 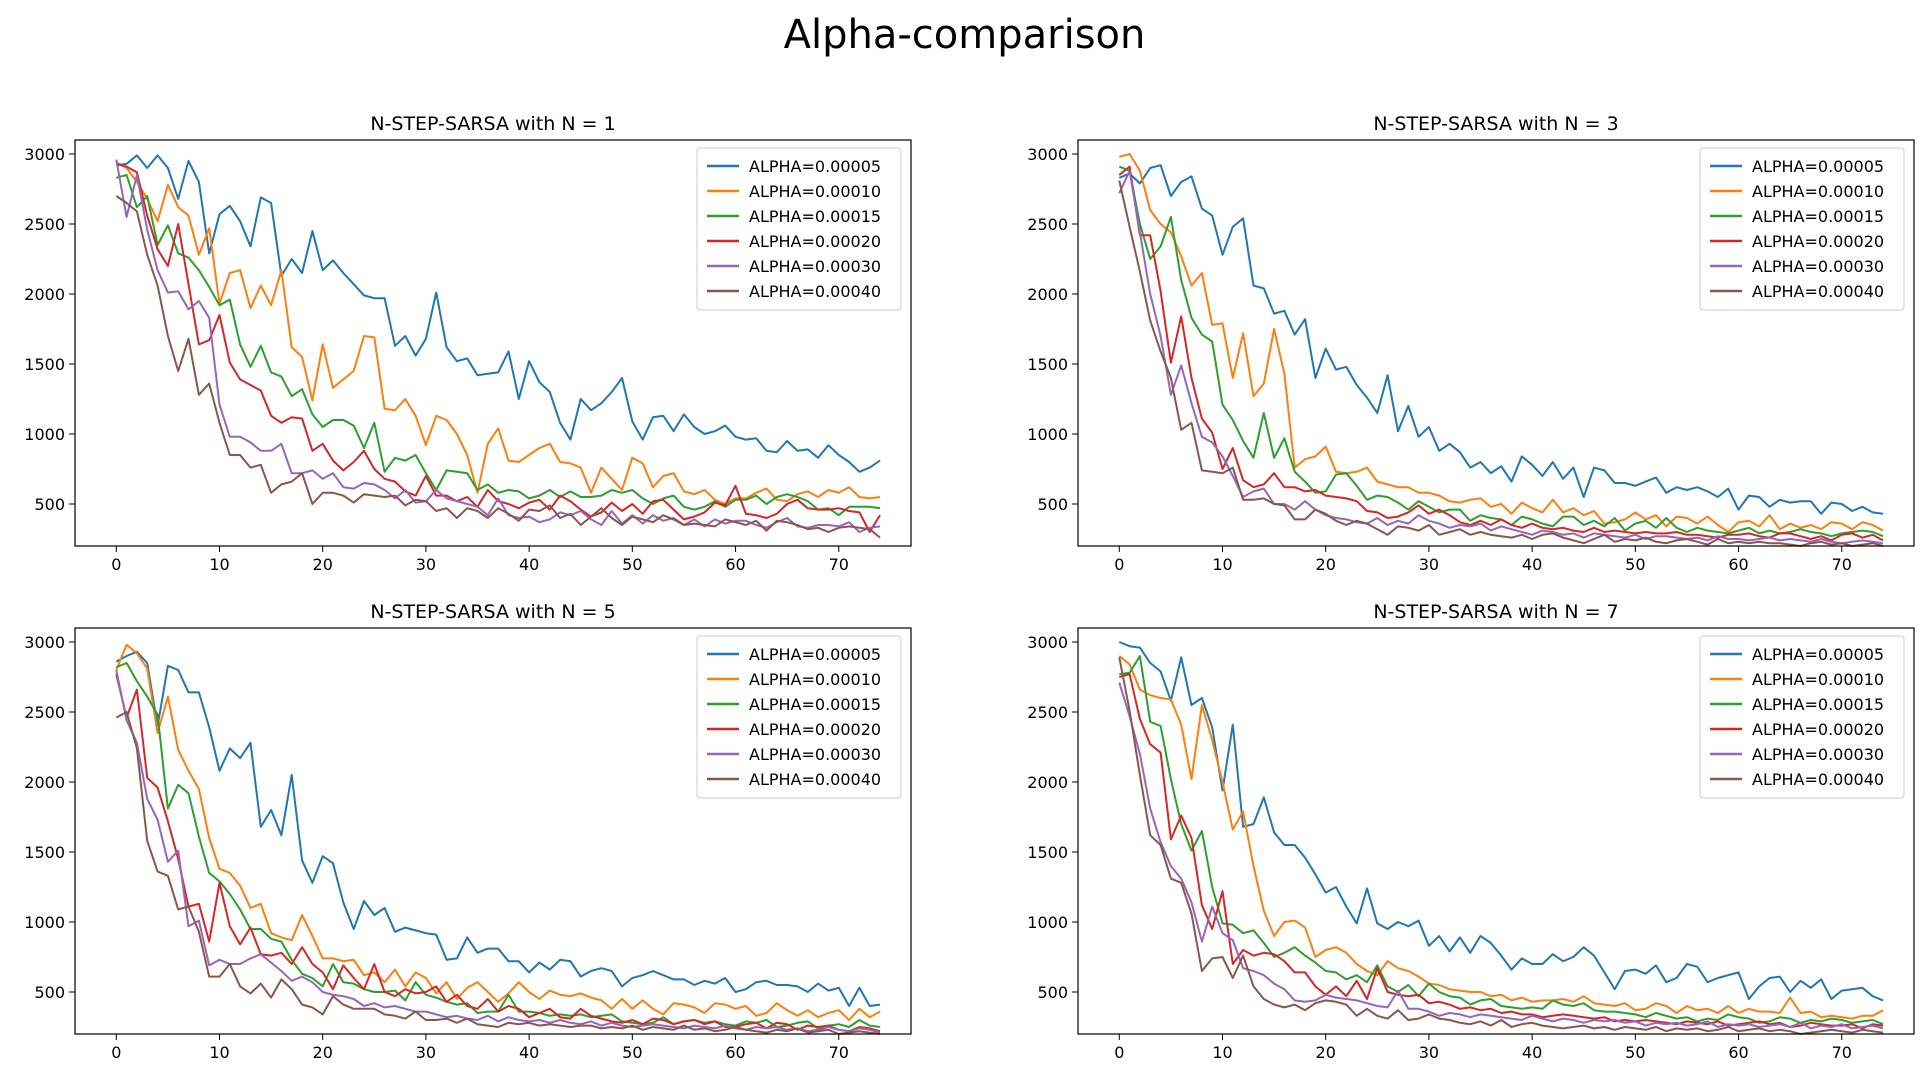 What do you see at coordinates (1495, 124) in the screenshot?
I see `subplot-title: N-STEP-SARSA with N = 3` at bounding box center [1495, 124].